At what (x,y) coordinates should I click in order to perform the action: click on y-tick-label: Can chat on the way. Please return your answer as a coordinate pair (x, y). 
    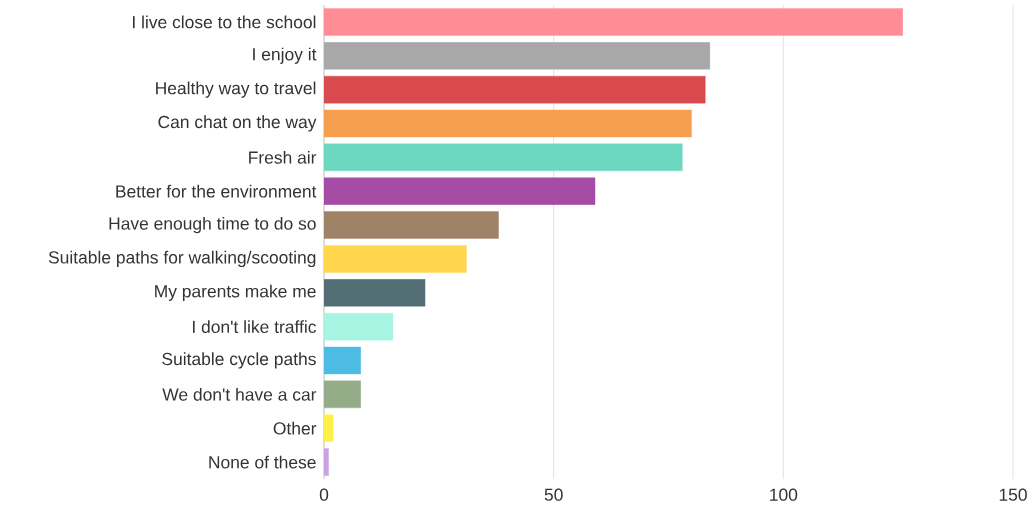
    Looking at the image, I should click on (237, 123).